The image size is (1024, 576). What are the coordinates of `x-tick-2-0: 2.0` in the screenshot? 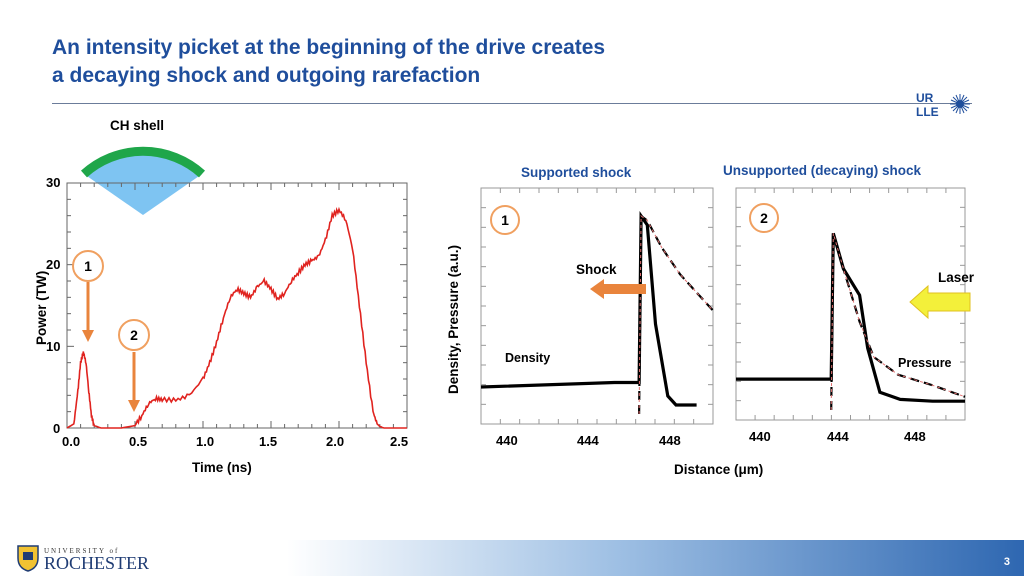 It's located at (335, 441).